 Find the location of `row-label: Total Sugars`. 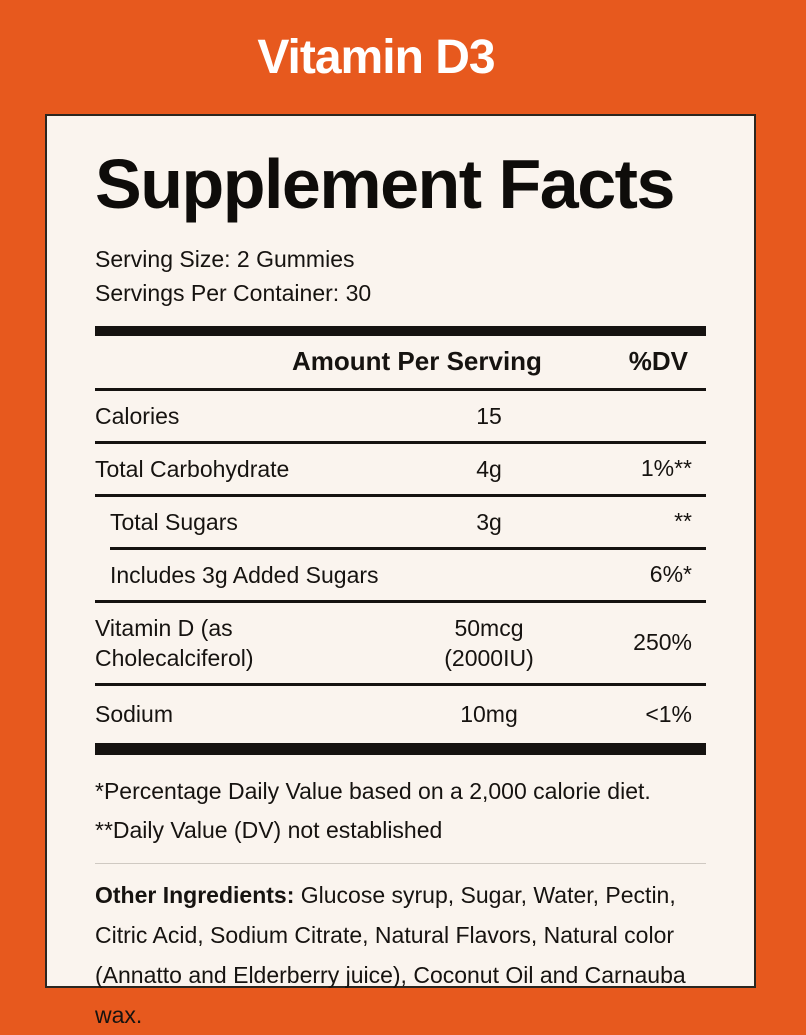

row-label: Total Sugars is located at coordinates (174, 521).